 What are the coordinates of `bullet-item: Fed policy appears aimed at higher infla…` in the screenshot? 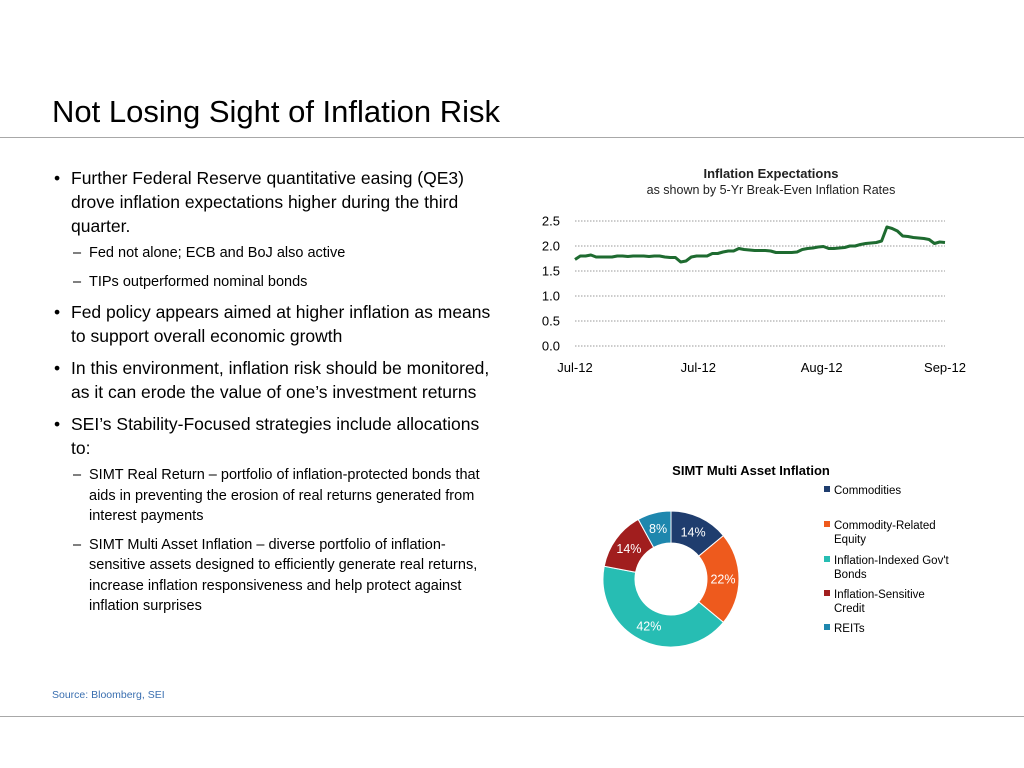 It's located at (274, 324).